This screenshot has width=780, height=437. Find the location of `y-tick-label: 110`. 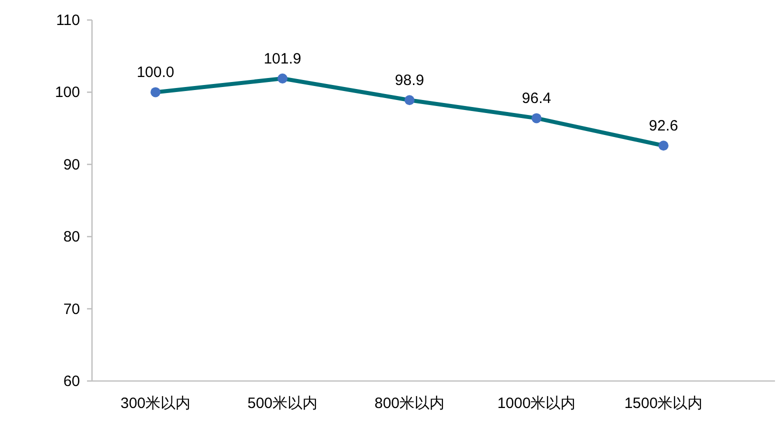

y-tick-label: 110 is located at coordinates (68, 20).